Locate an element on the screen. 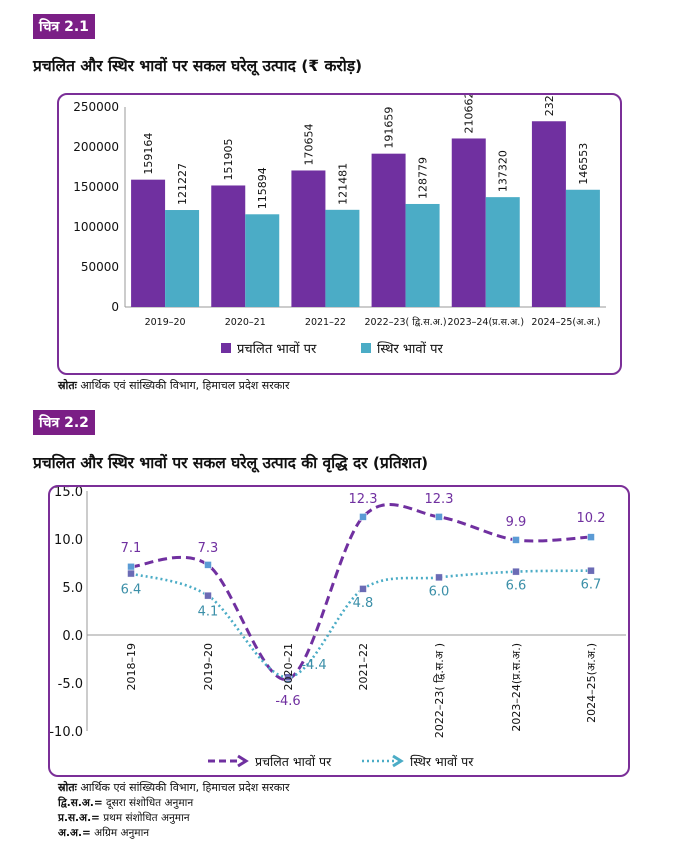 This screenshot has width=677, height=858. data-value-label: 6.6 is located at coordinates (516, 586).